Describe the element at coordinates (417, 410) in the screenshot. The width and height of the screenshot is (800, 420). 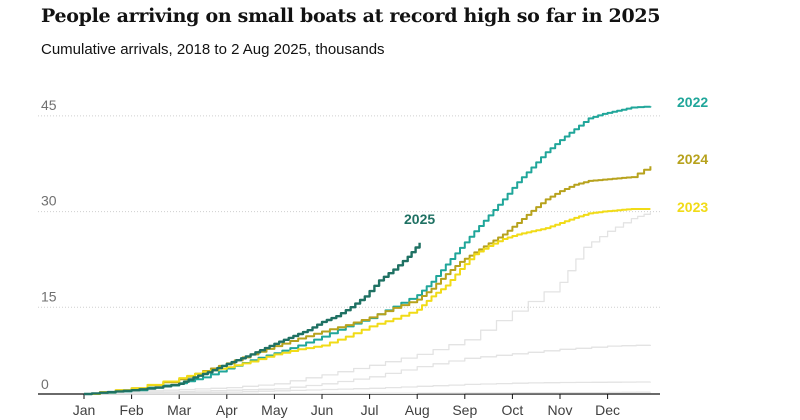
I see `x-tick-label: Aug` at that location.